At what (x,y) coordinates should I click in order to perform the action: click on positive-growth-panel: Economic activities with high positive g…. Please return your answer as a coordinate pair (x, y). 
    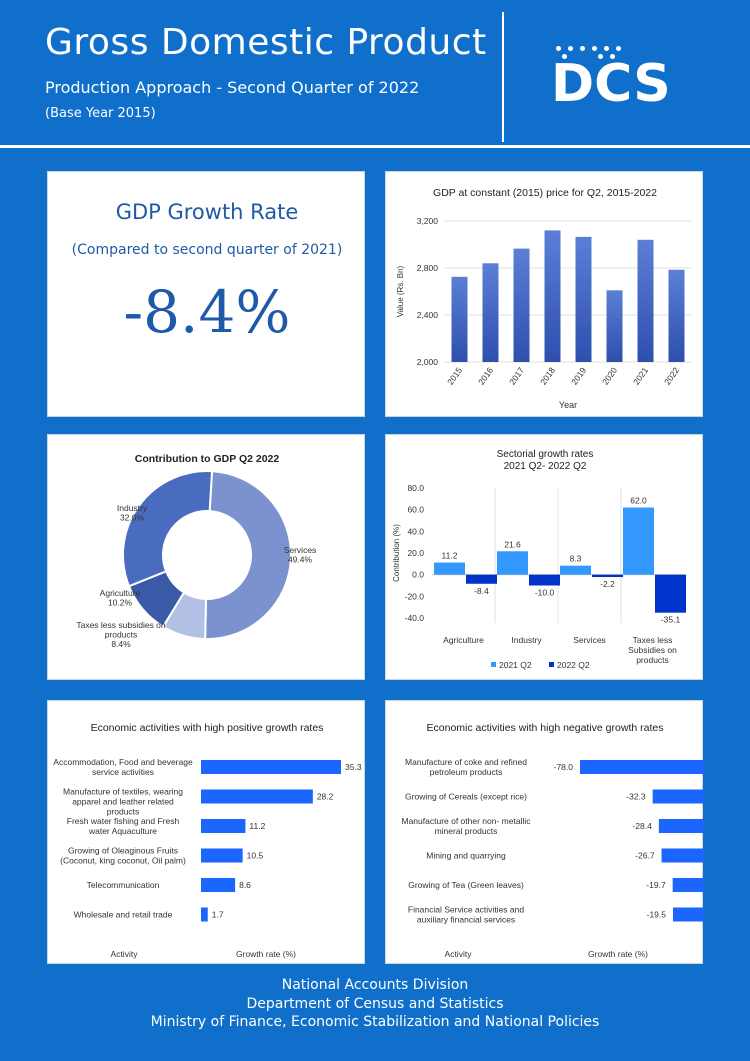
    Looking at the image, I should click on (206, 832).